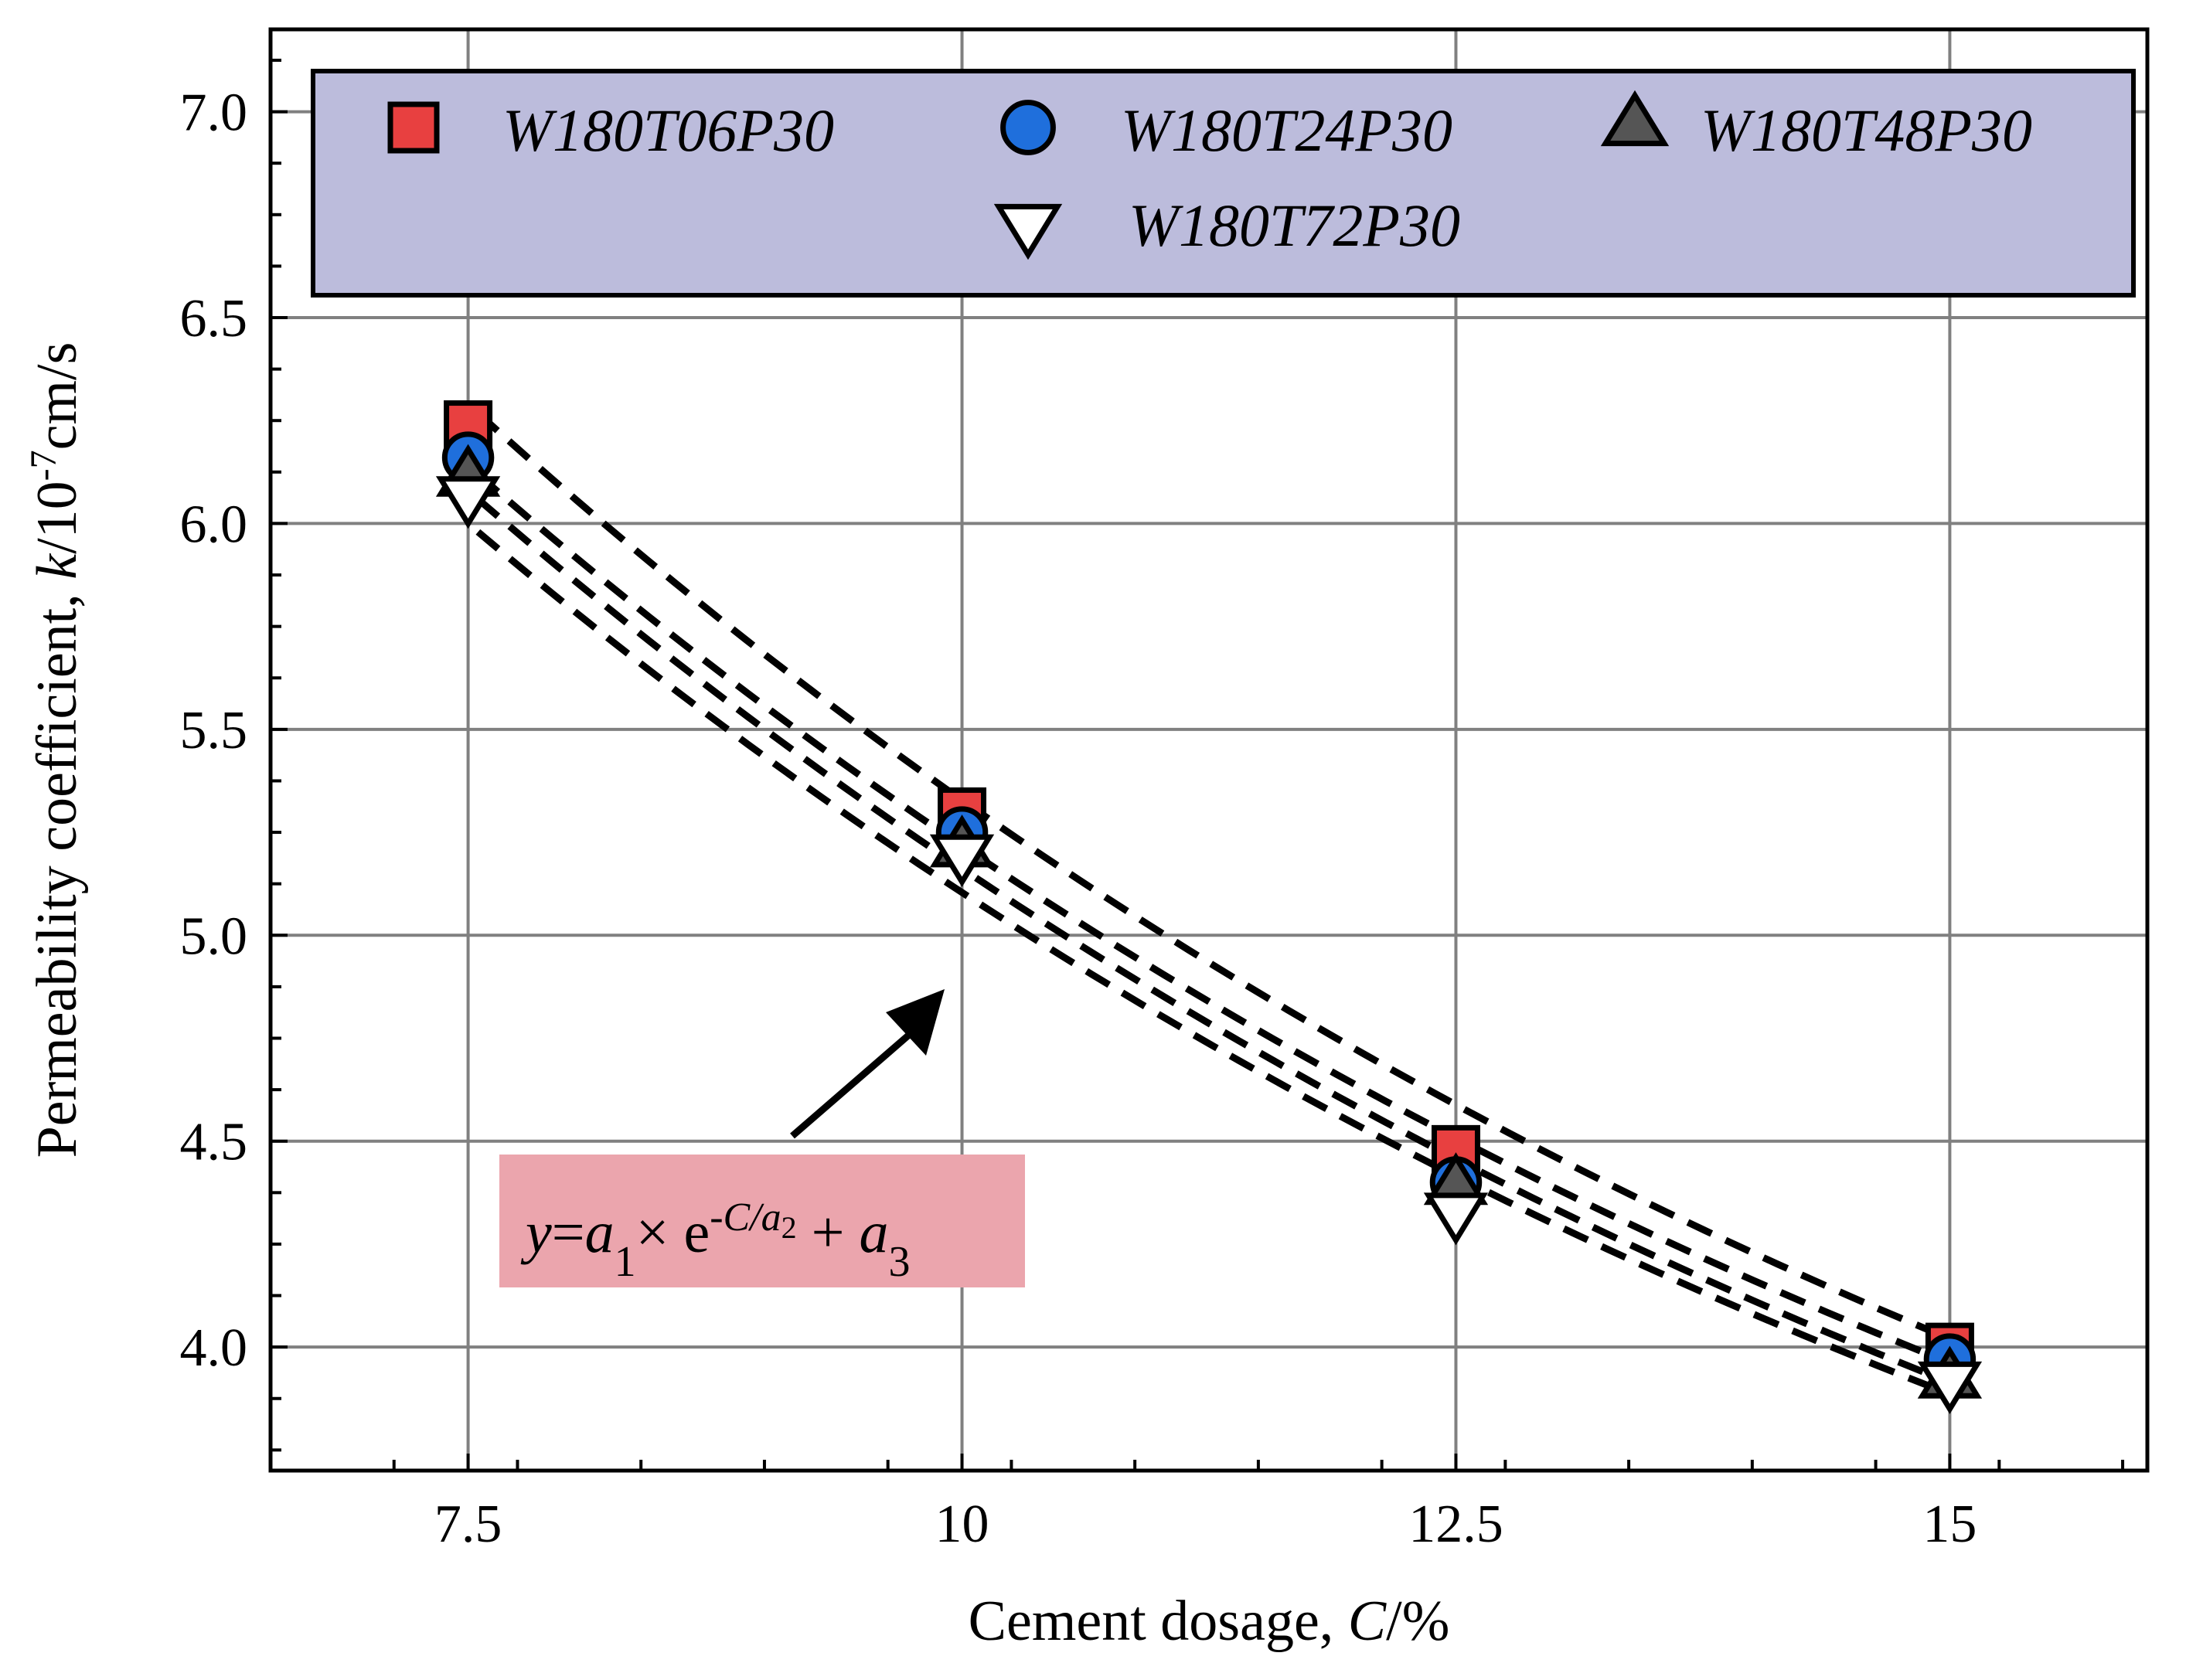 The image size is (2186, 1680). I want to click on arrow-head, so click(915, 1022).